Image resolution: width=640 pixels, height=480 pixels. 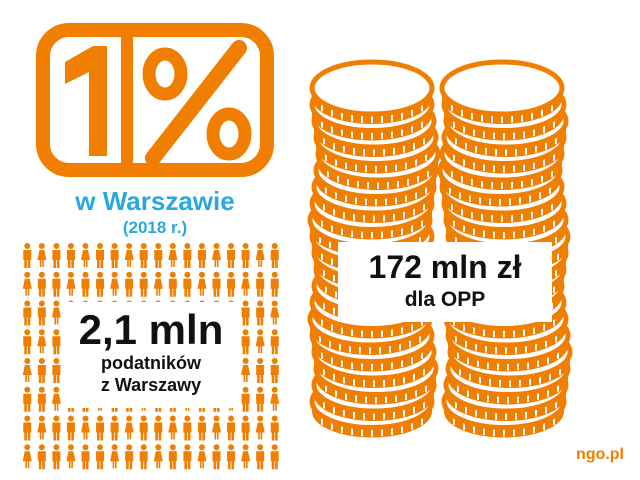 What do you see at coordinates (155, 227) in the screenshot?
I see `year-label: (2018 r.)` at bounding box center [155, 227].